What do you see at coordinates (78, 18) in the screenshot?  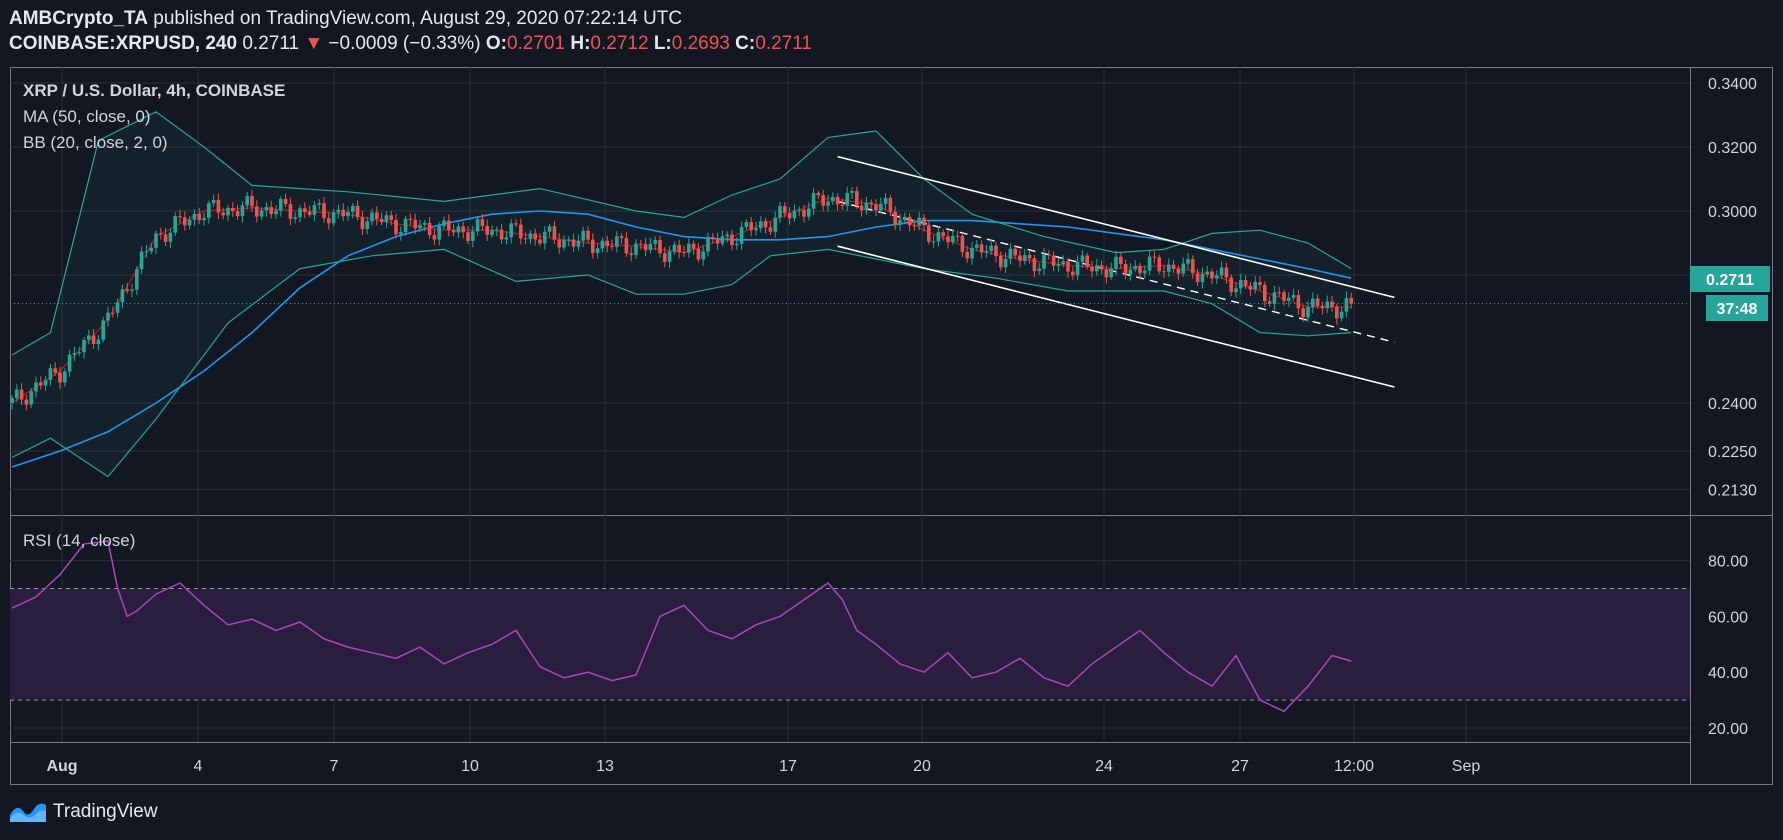 I see `author-name: AMBCrypto_TA` at bounding box center [78, 18].